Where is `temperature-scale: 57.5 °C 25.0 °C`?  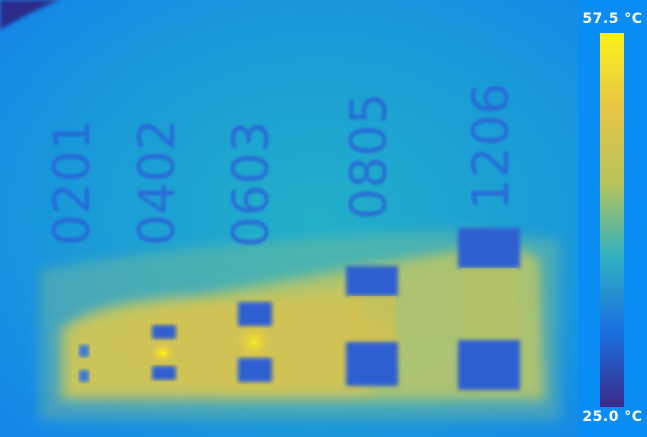 temperature-scale: 57.5 °C 25.0 °C is located at coordinates (612, 218).